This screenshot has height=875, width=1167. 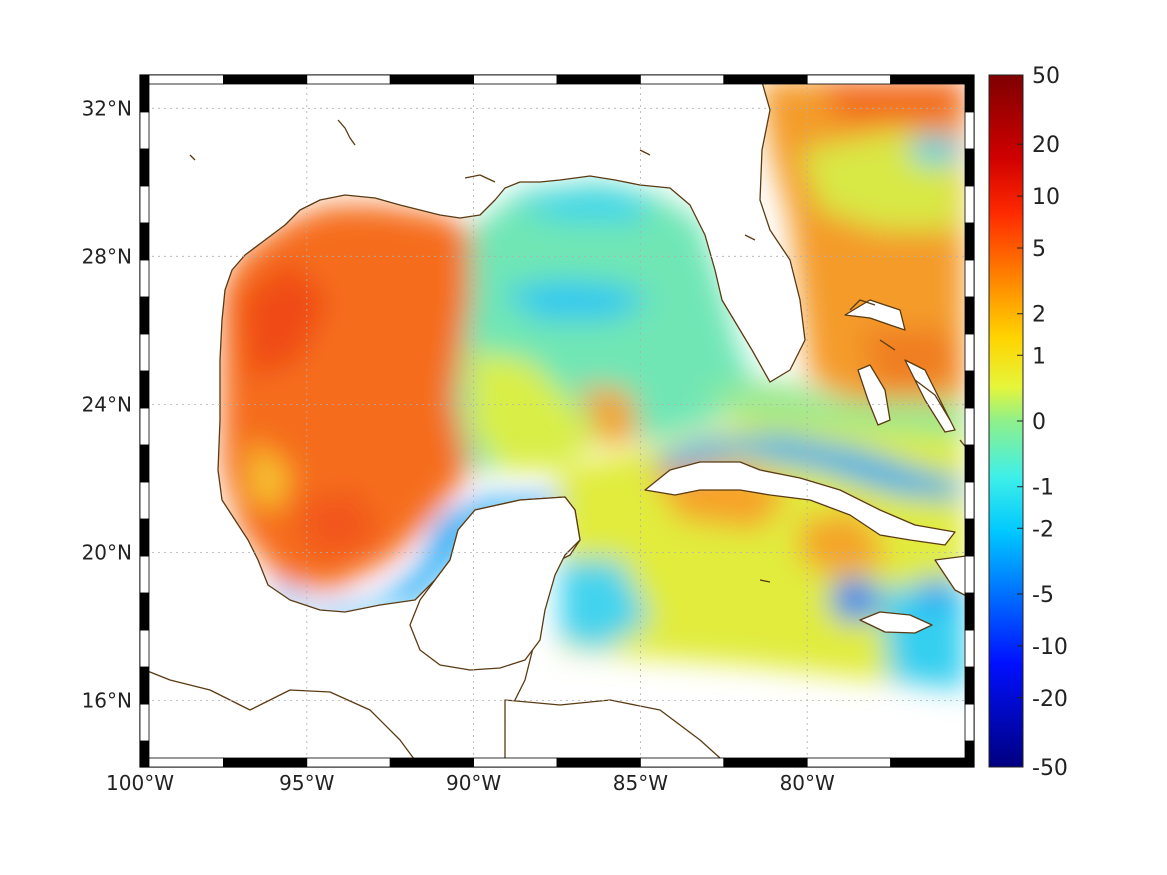 What do you see at coordinates (1043, 529) in the screenshot?
I see `cb-label-8: -2` at bounding box center [1043, 529].